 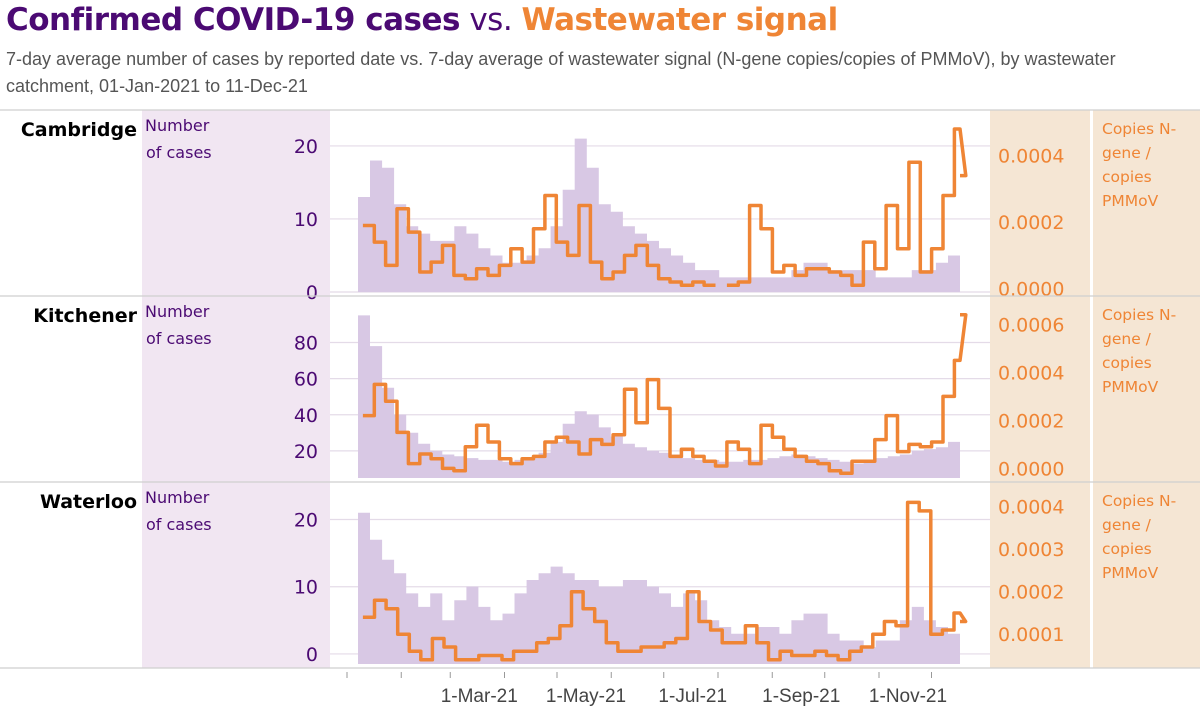 I want to click on x-tick-label: 1-Mar-21, so click(x=479, y=696).